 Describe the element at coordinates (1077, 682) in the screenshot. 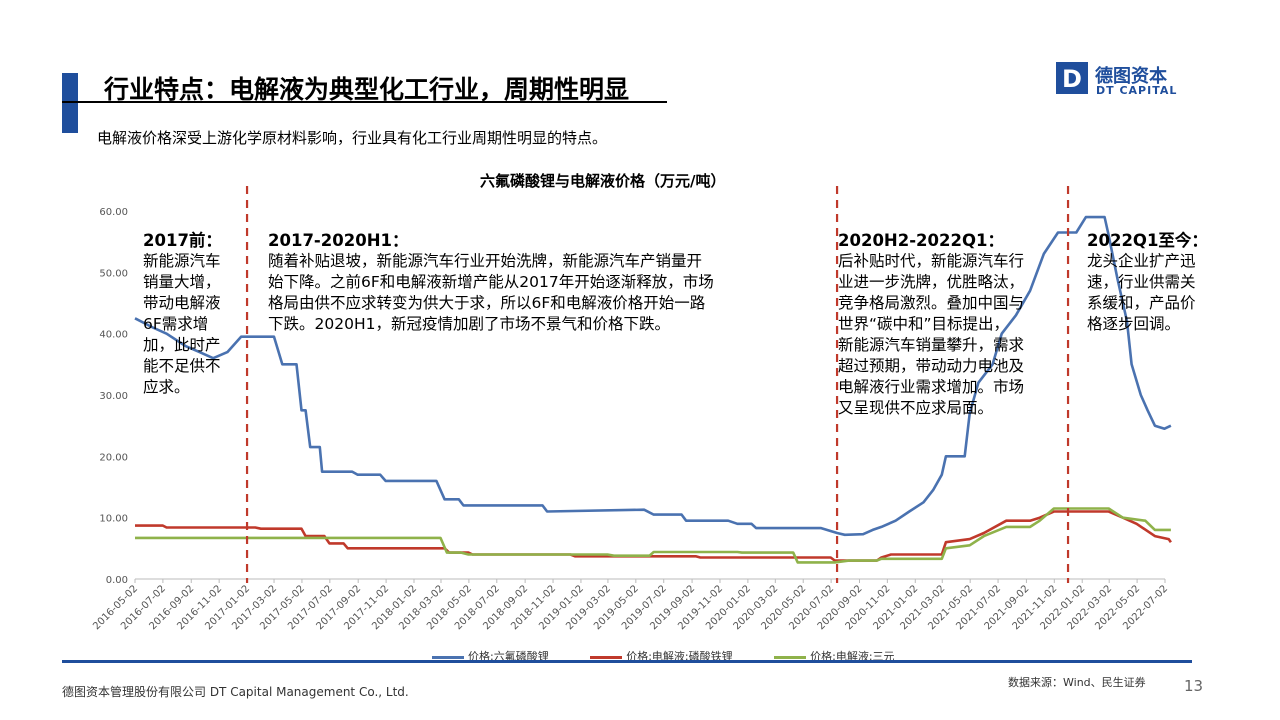

I see `data-source-note: 数据来源：Wind、民生证券` at that location.